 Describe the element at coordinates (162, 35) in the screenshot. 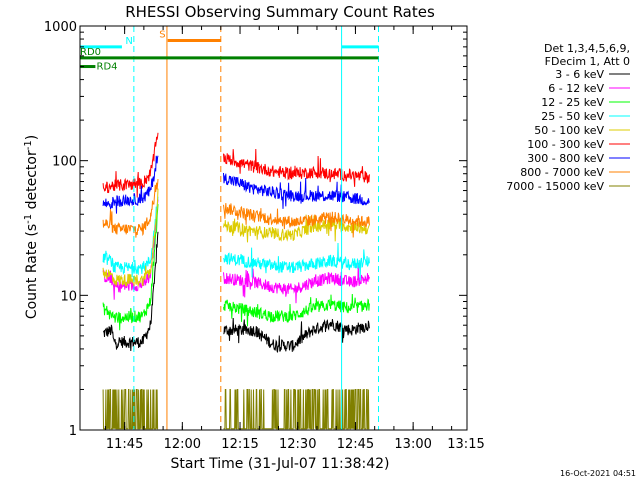

I see `flag-label-S: S` at that location.